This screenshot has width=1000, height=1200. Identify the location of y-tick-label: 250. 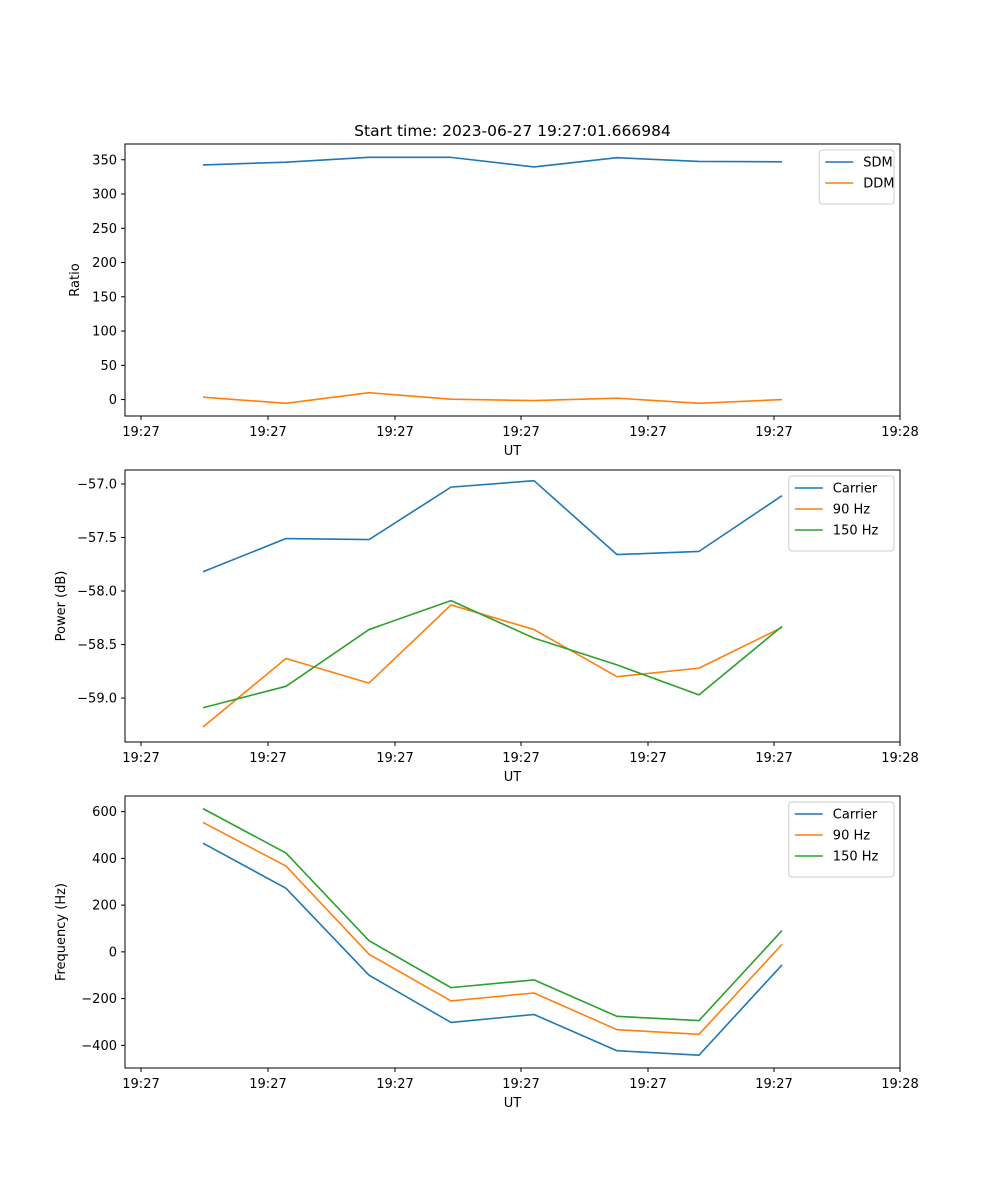
(104, 229).